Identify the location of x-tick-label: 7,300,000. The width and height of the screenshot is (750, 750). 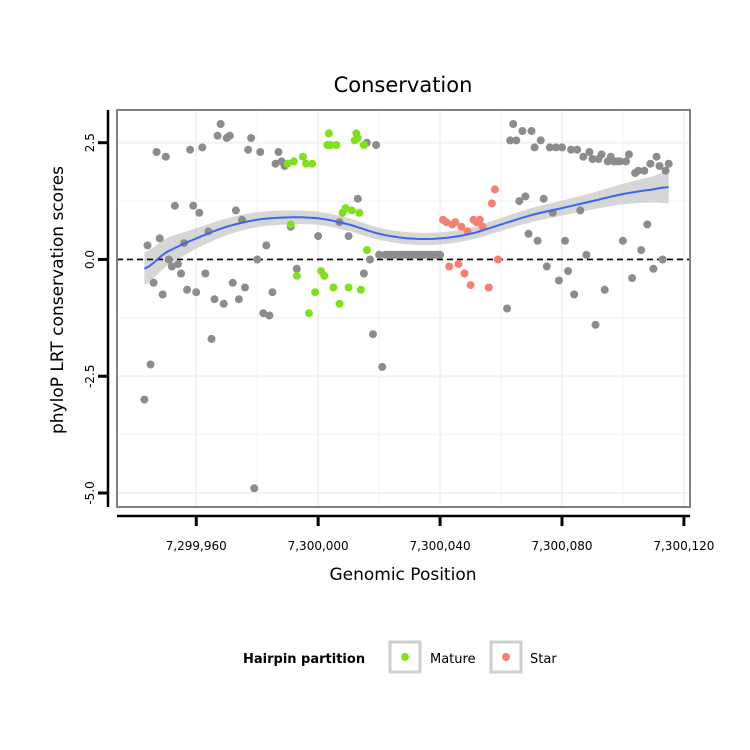
(318, 546).